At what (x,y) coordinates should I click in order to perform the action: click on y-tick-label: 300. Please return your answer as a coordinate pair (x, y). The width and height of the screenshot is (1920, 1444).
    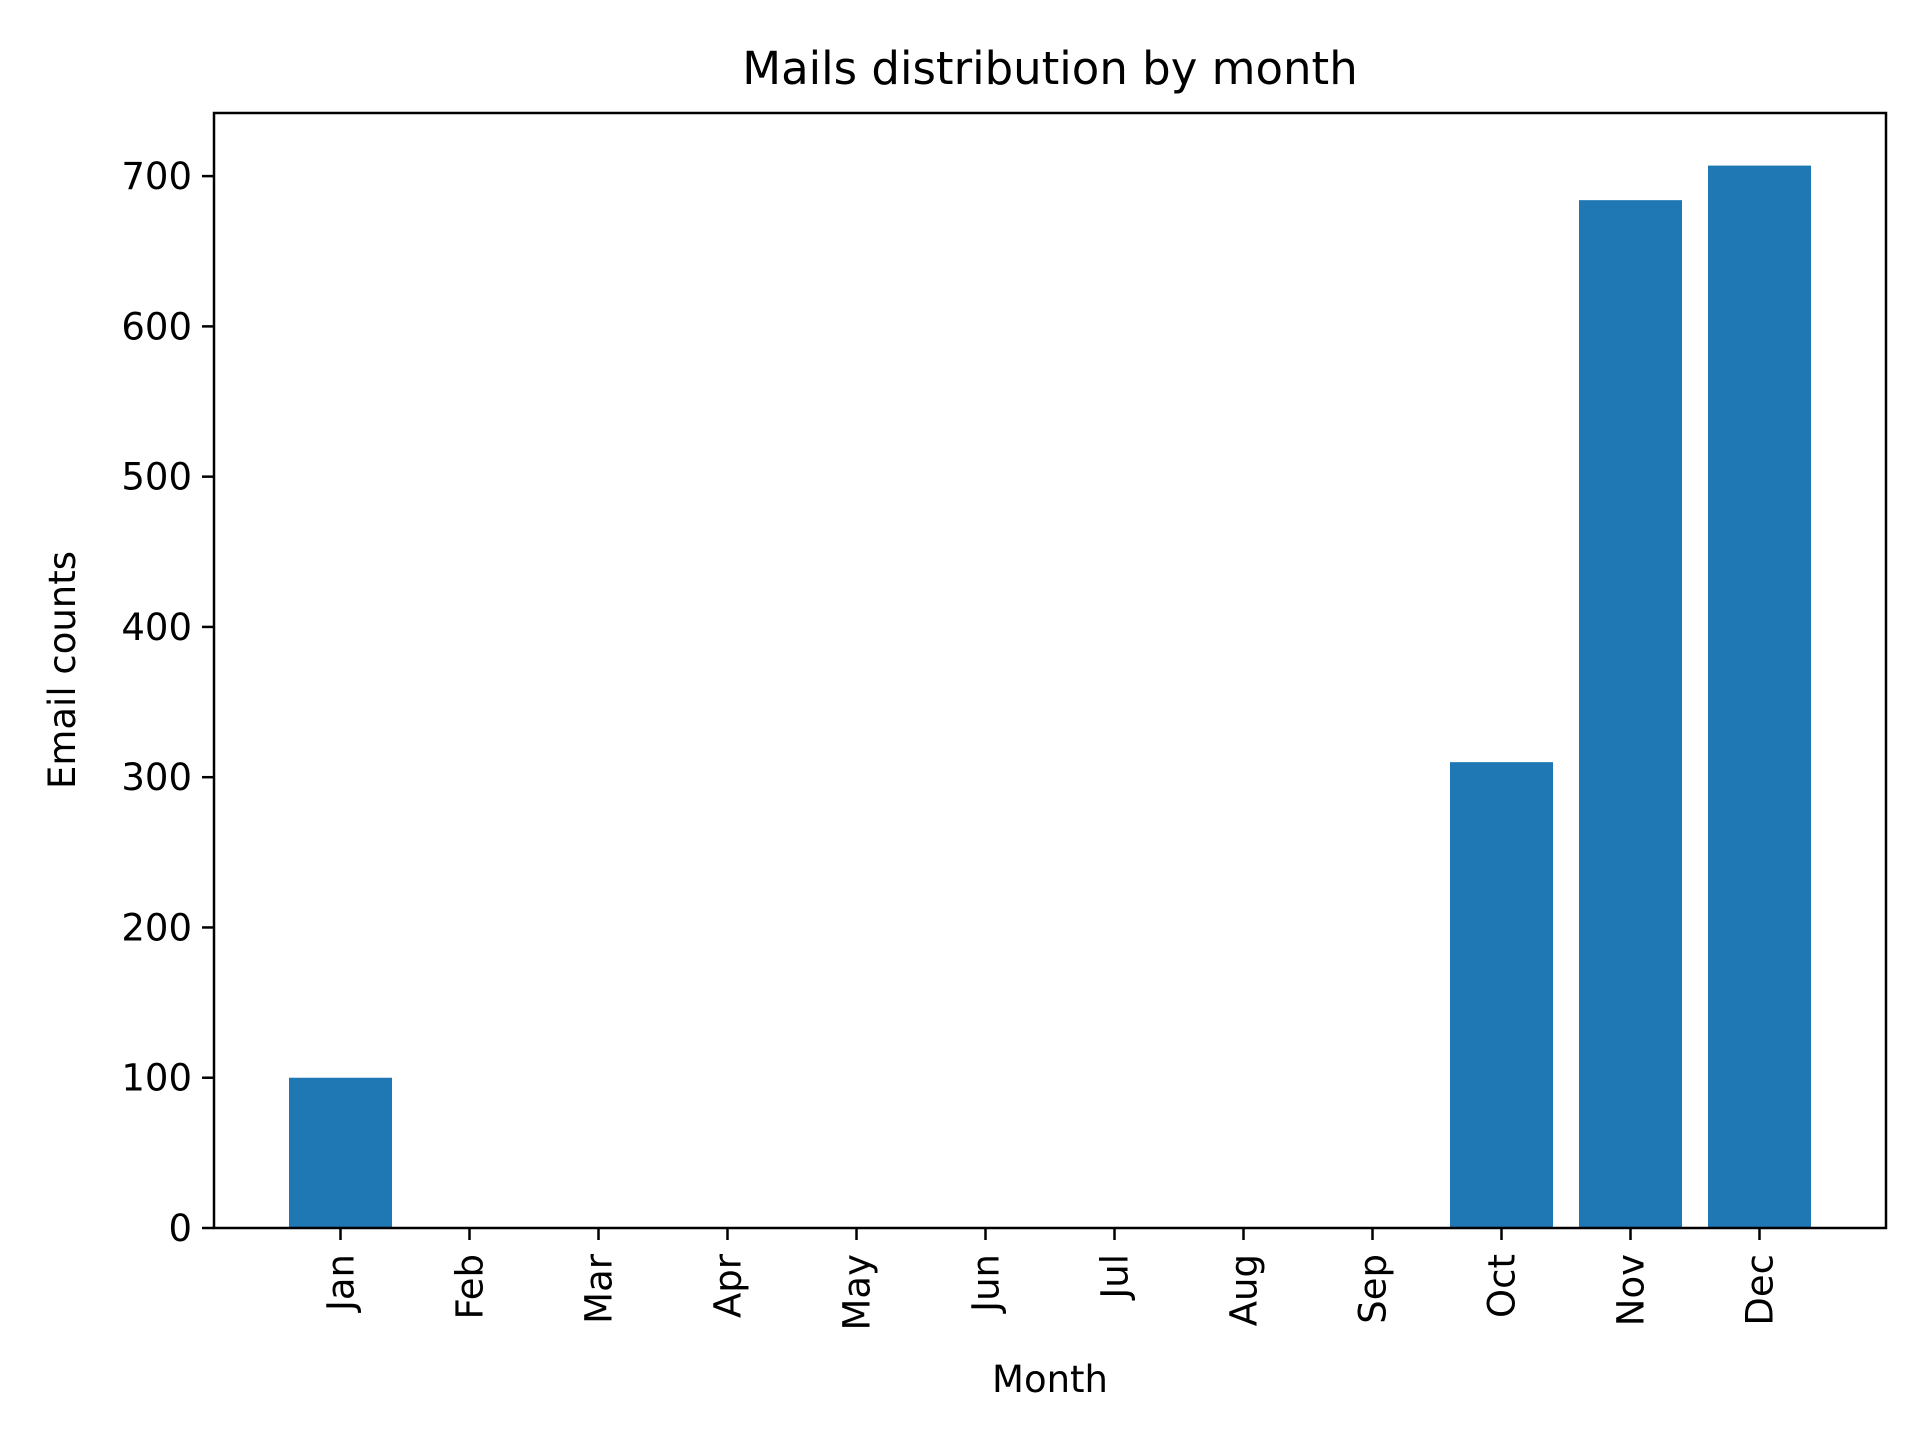
    Looking at the image, I should click on (156, 777).